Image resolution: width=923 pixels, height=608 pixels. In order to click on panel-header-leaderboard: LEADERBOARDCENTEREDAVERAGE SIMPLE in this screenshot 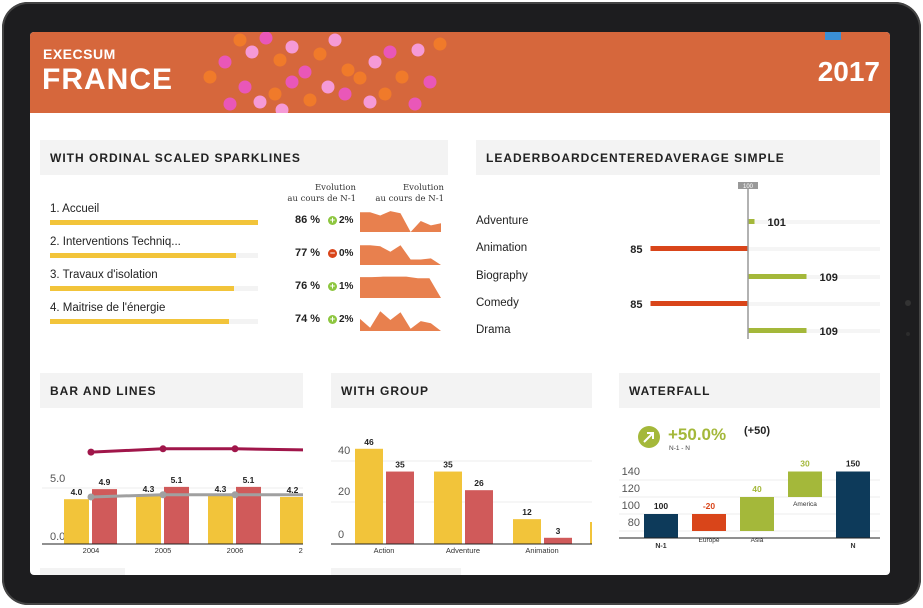, I will do `click(678, 157)`.